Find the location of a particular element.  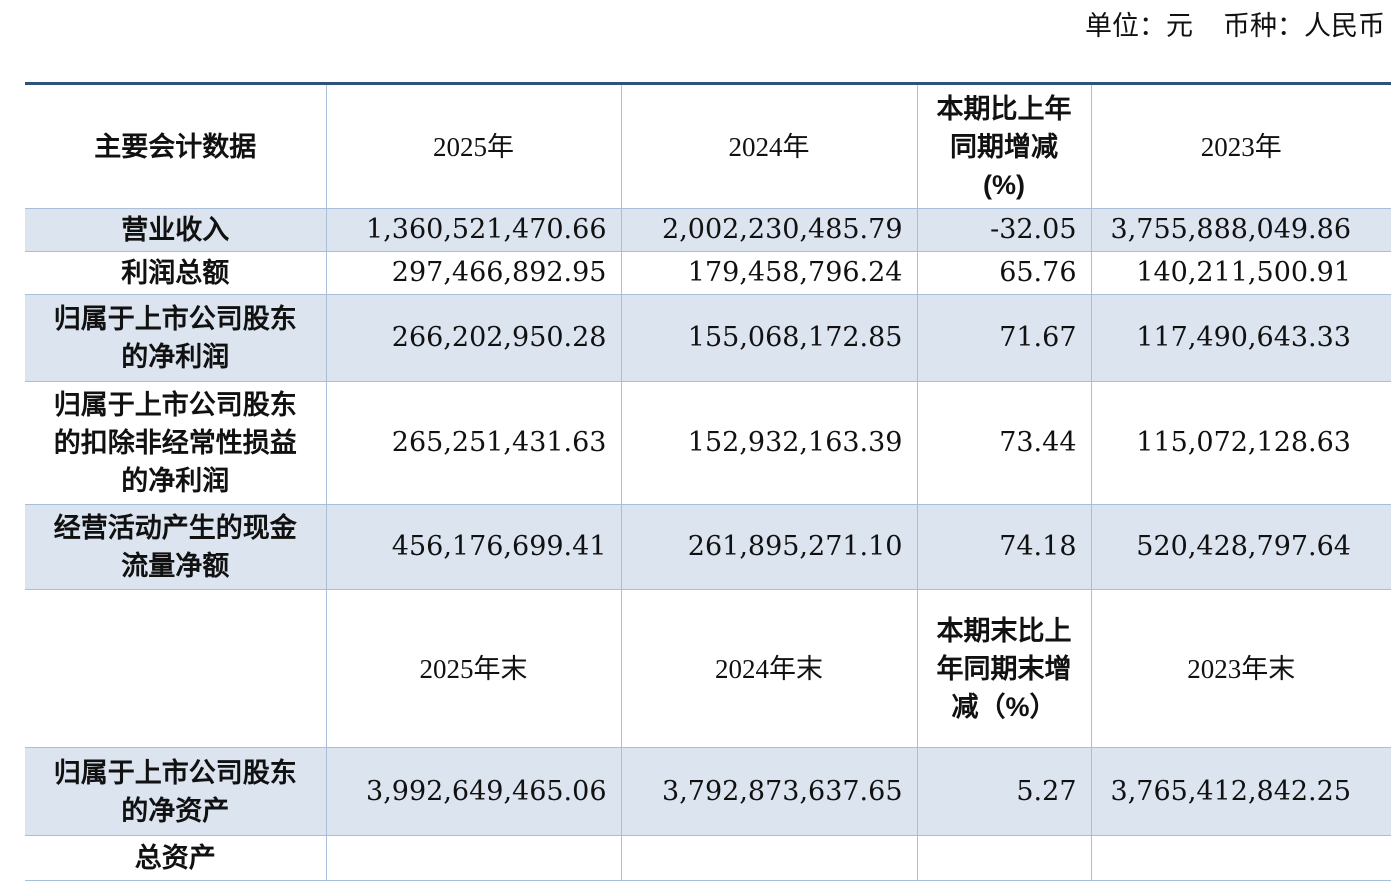

value-change-pct: 73.44 is located at coordinates (1004, 443).